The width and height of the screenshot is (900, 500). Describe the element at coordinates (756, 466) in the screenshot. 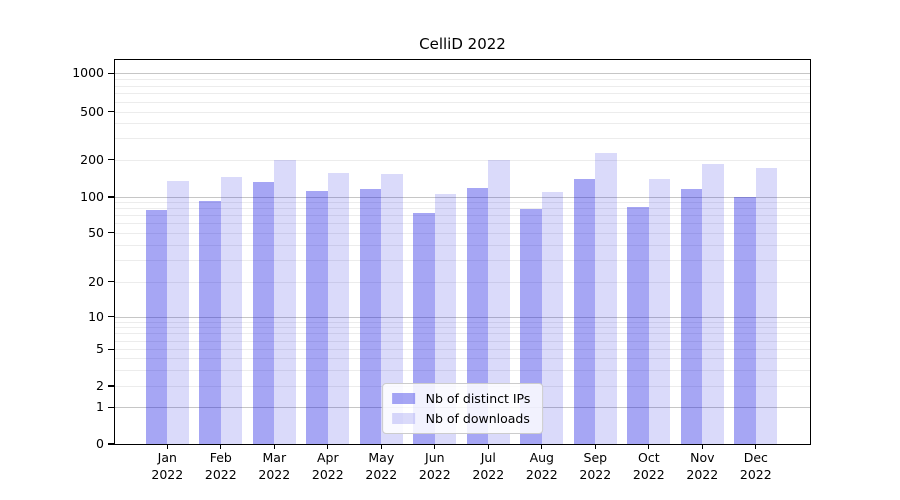

I see `x-tick-label: Dec 2022` at that location.